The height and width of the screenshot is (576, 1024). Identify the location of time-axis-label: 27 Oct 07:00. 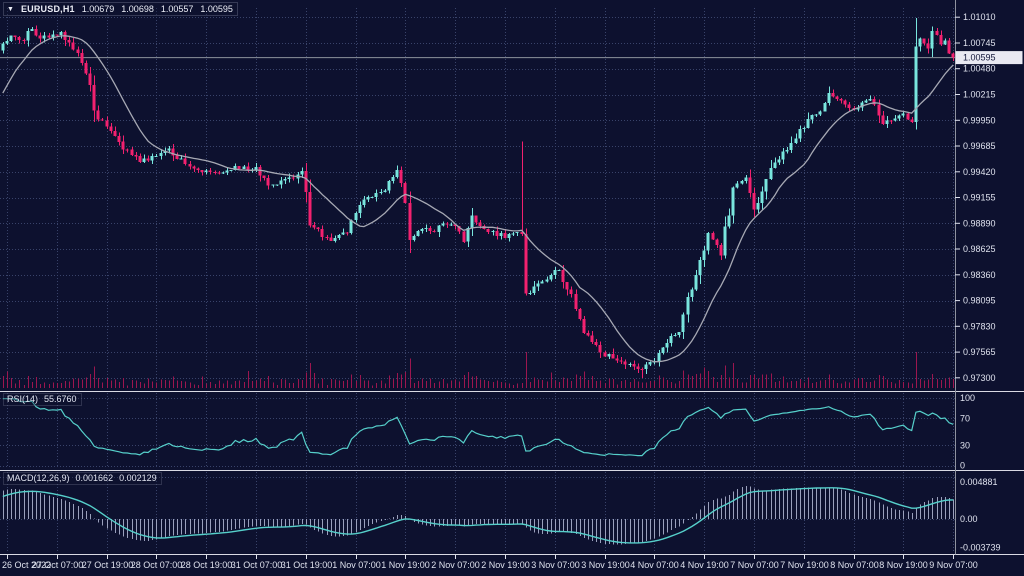
(58, 565).